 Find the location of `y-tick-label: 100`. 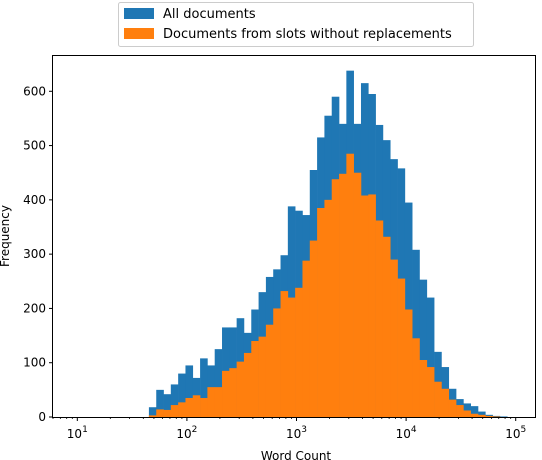

y-tick-label: 100 is located at coordinates (34, 363).